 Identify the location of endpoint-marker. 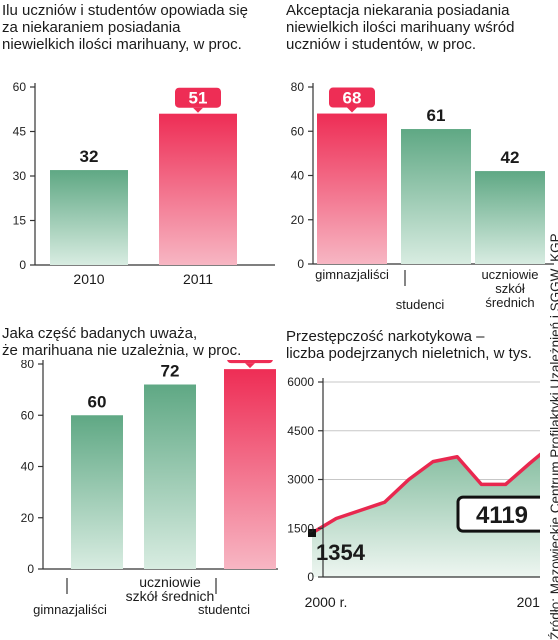
(312, 532).